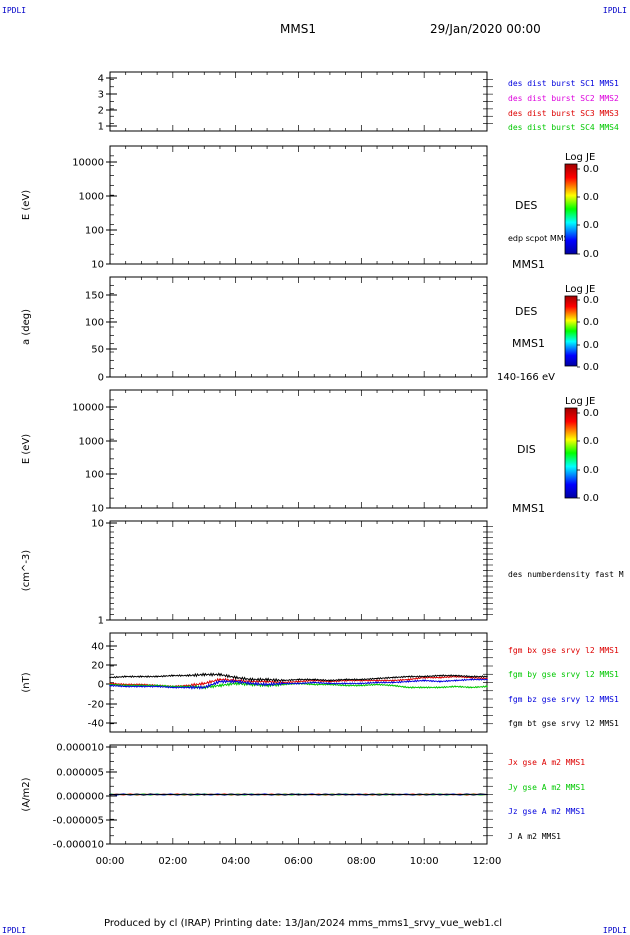  Describe the element at coordinates (298, 861) in the screenshot. I see `time-tick-label: 06:00` at that location.